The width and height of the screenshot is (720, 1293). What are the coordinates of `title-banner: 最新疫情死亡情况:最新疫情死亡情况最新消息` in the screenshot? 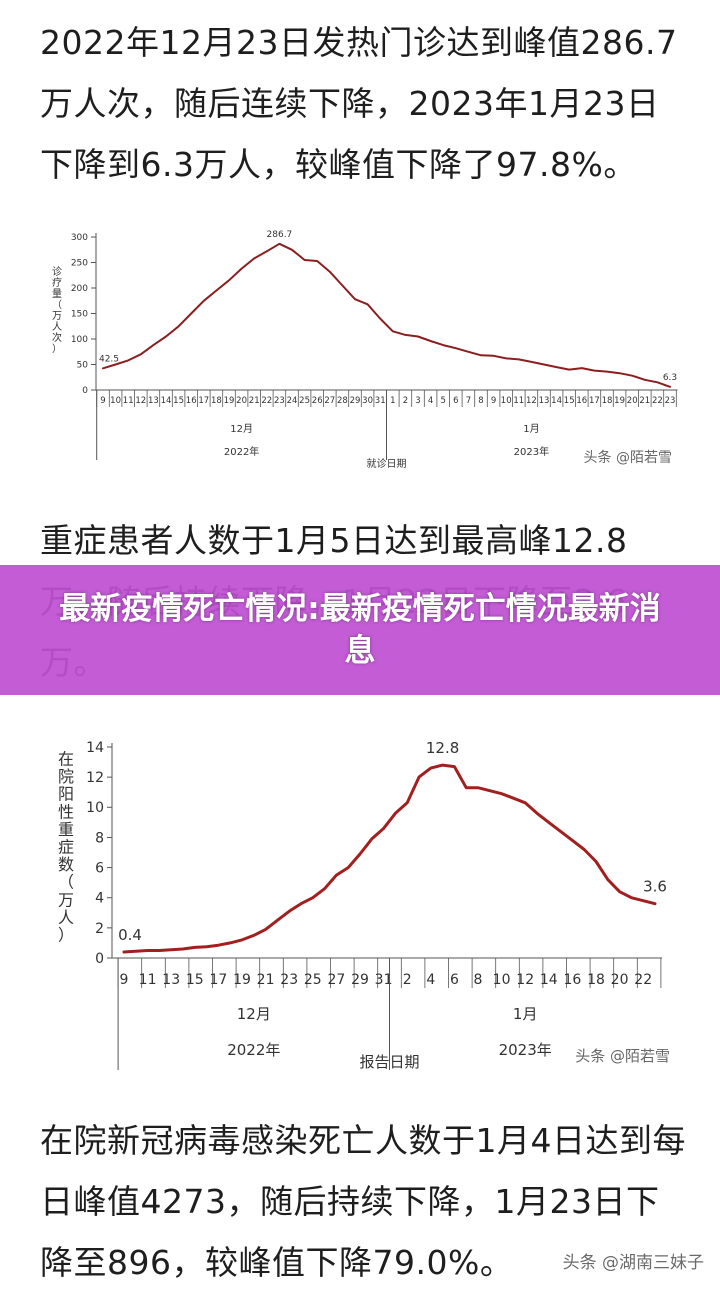 It's located at (360, 630).